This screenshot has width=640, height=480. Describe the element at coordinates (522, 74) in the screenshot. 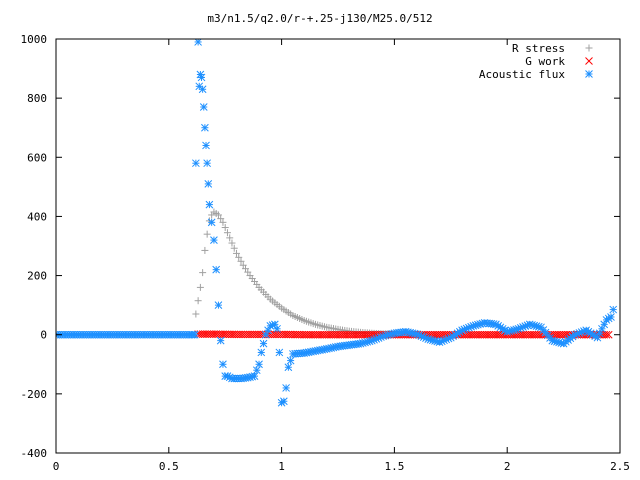

I see `legend-label: Acoustic flux` at that location.